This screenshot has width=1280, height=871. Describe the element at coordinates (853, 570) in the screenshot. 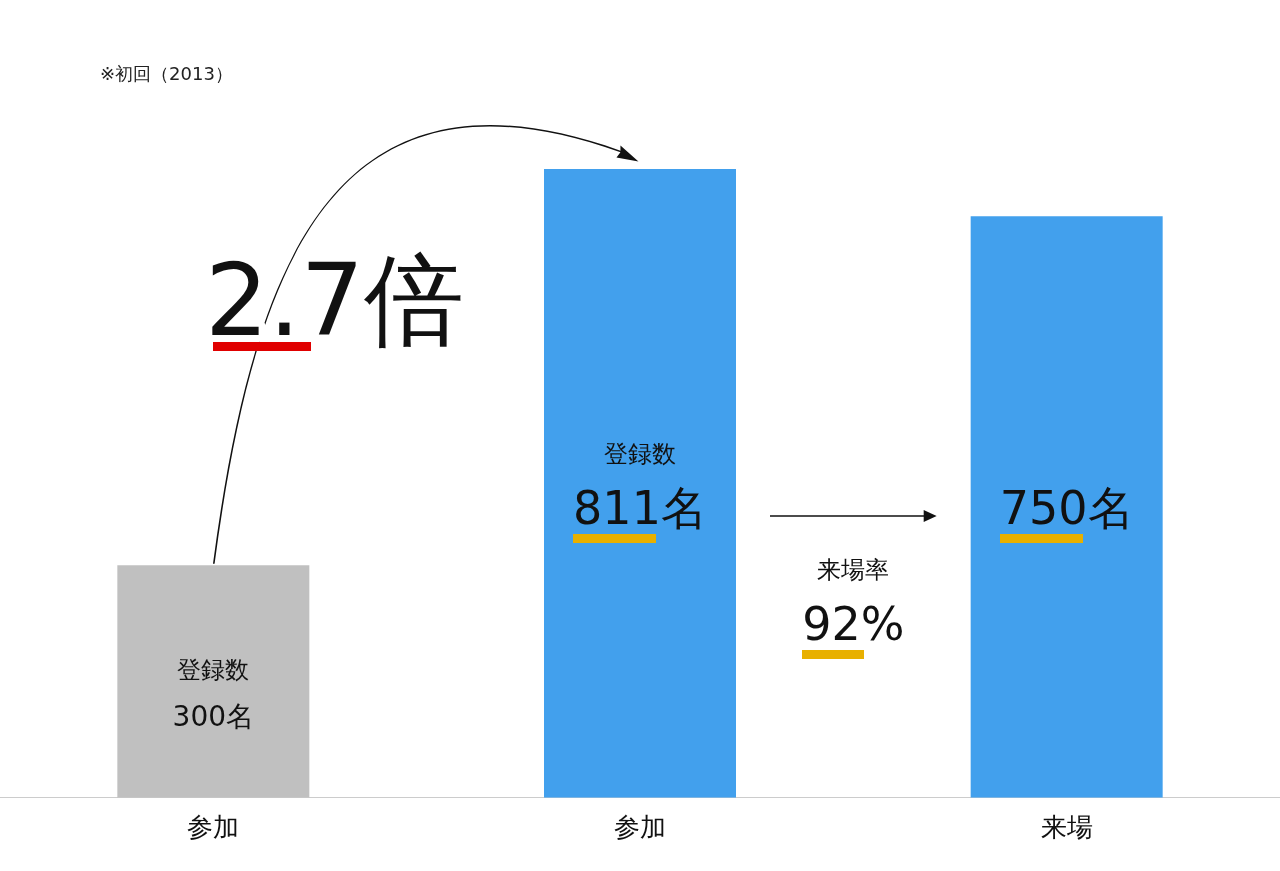

I see `annotation: 来場率` at that location.